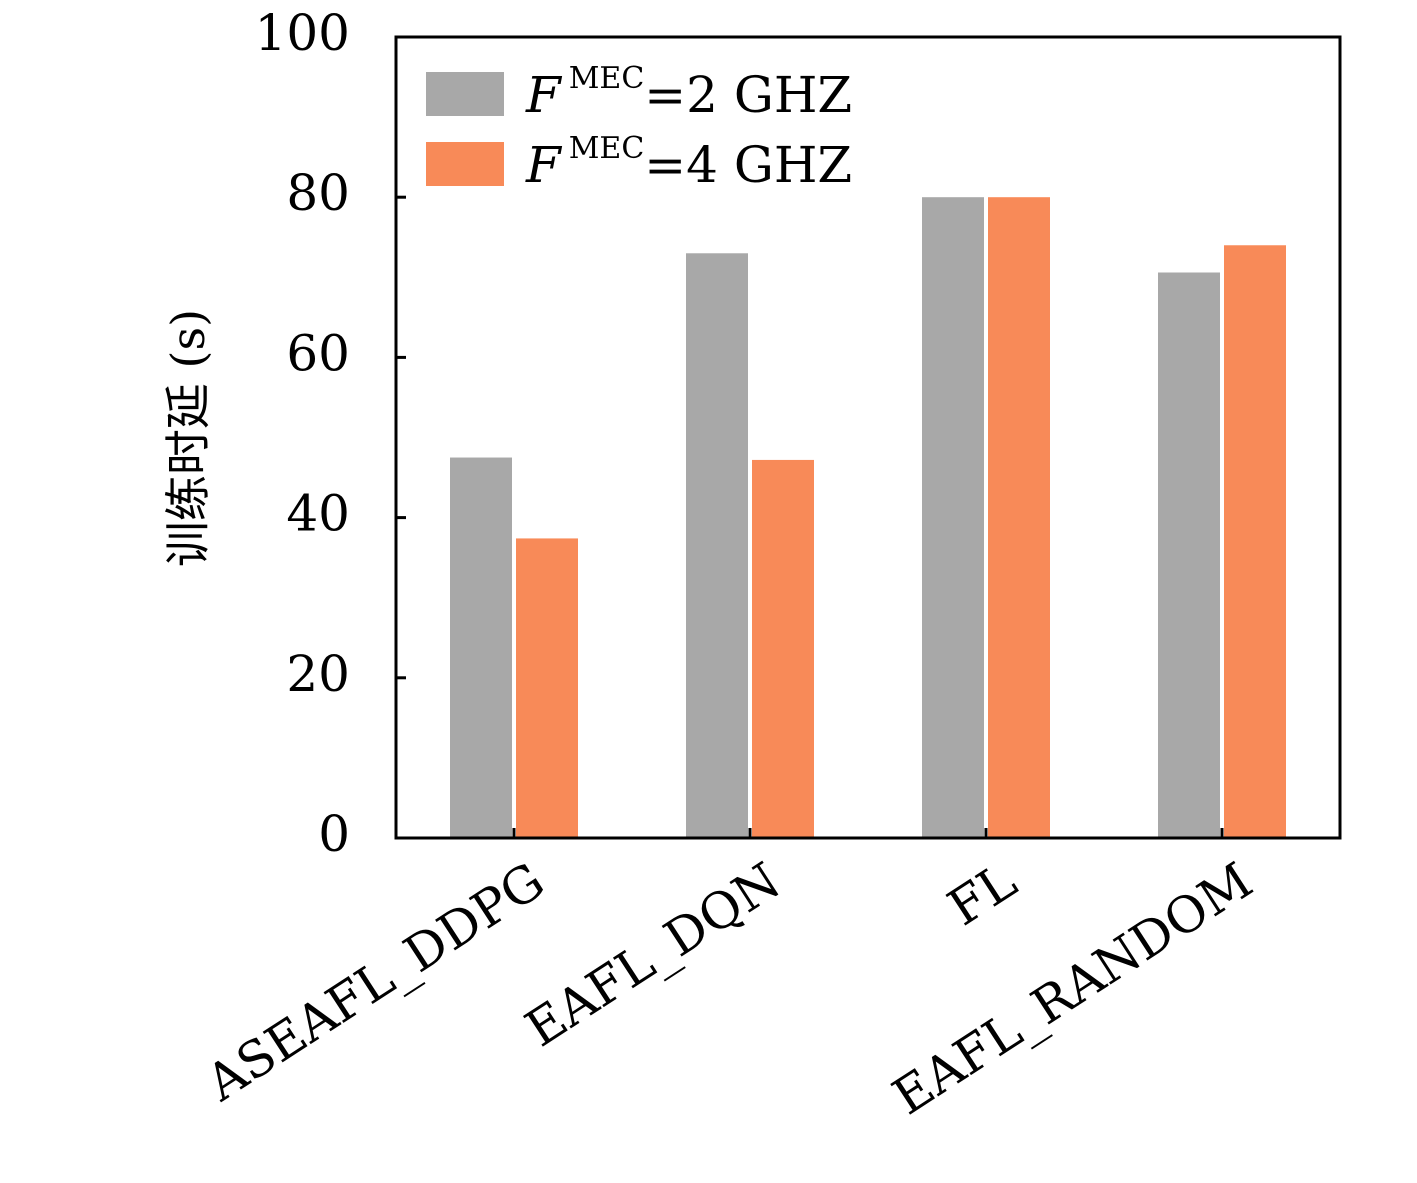 The image size is (1417, 1183). I want to click on legend-value: =4 GHZ, so click(748, 165).